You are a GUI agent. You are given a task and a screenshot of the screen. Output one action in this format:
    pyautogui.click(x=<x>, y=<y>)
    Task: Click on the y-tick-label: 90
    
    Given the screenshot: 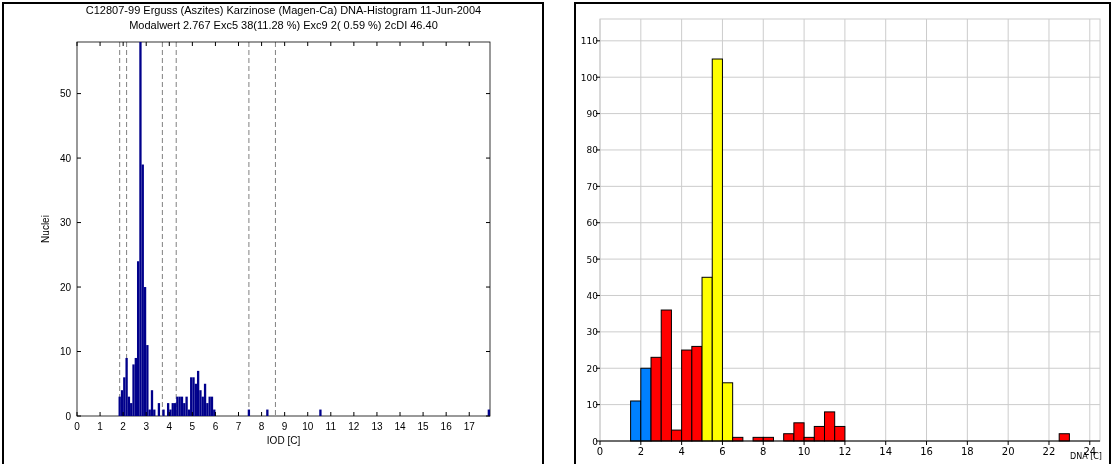 What is the action you would take?
    pyautogui.click(x=592, y=114)
    